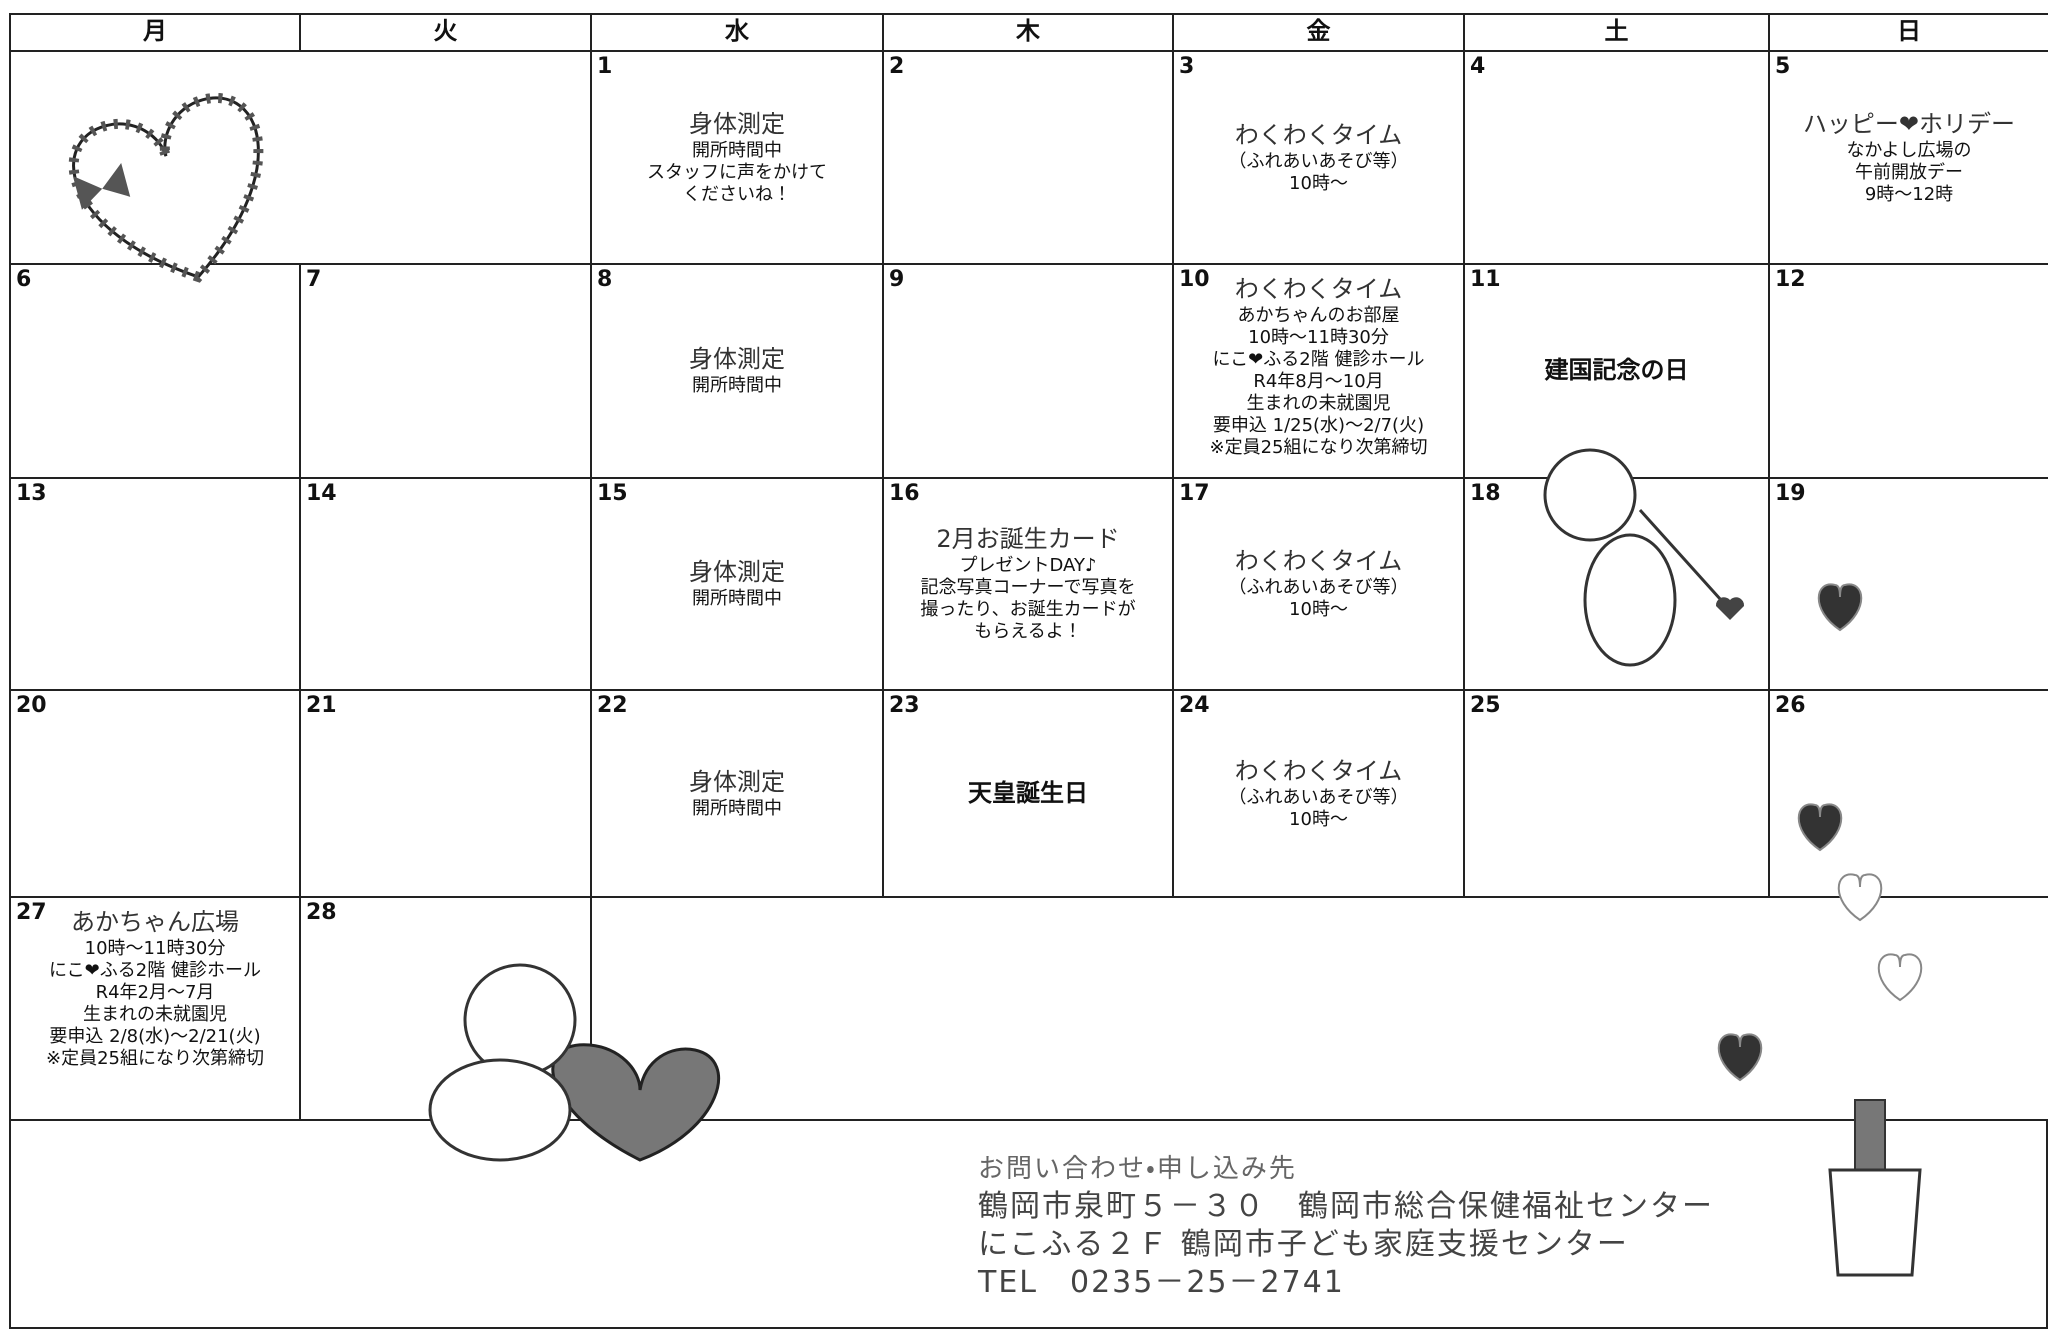  Describe the element at coordinates (314, 279) in the screenshot. I see `day-number: 7` at that location.